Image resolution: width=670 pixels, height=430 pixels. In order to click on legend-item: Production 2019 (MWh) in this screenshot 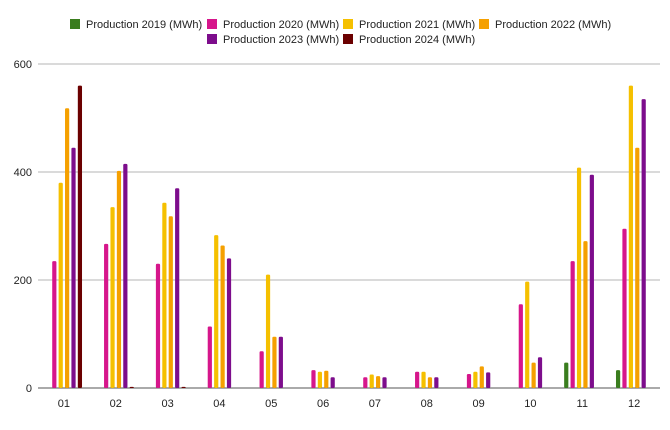, I will do `click(136, 25)`.